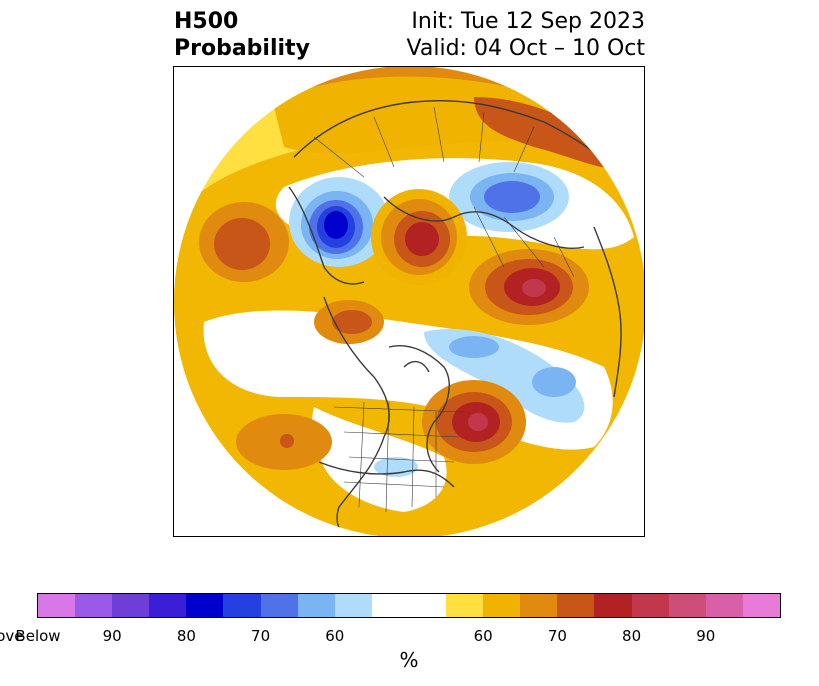 The width and height of the screenshot is (819, 686). Describe the element at coordinates (12, 636) in the screenshot. I see `colorbar-tick-label: Above` at that location.